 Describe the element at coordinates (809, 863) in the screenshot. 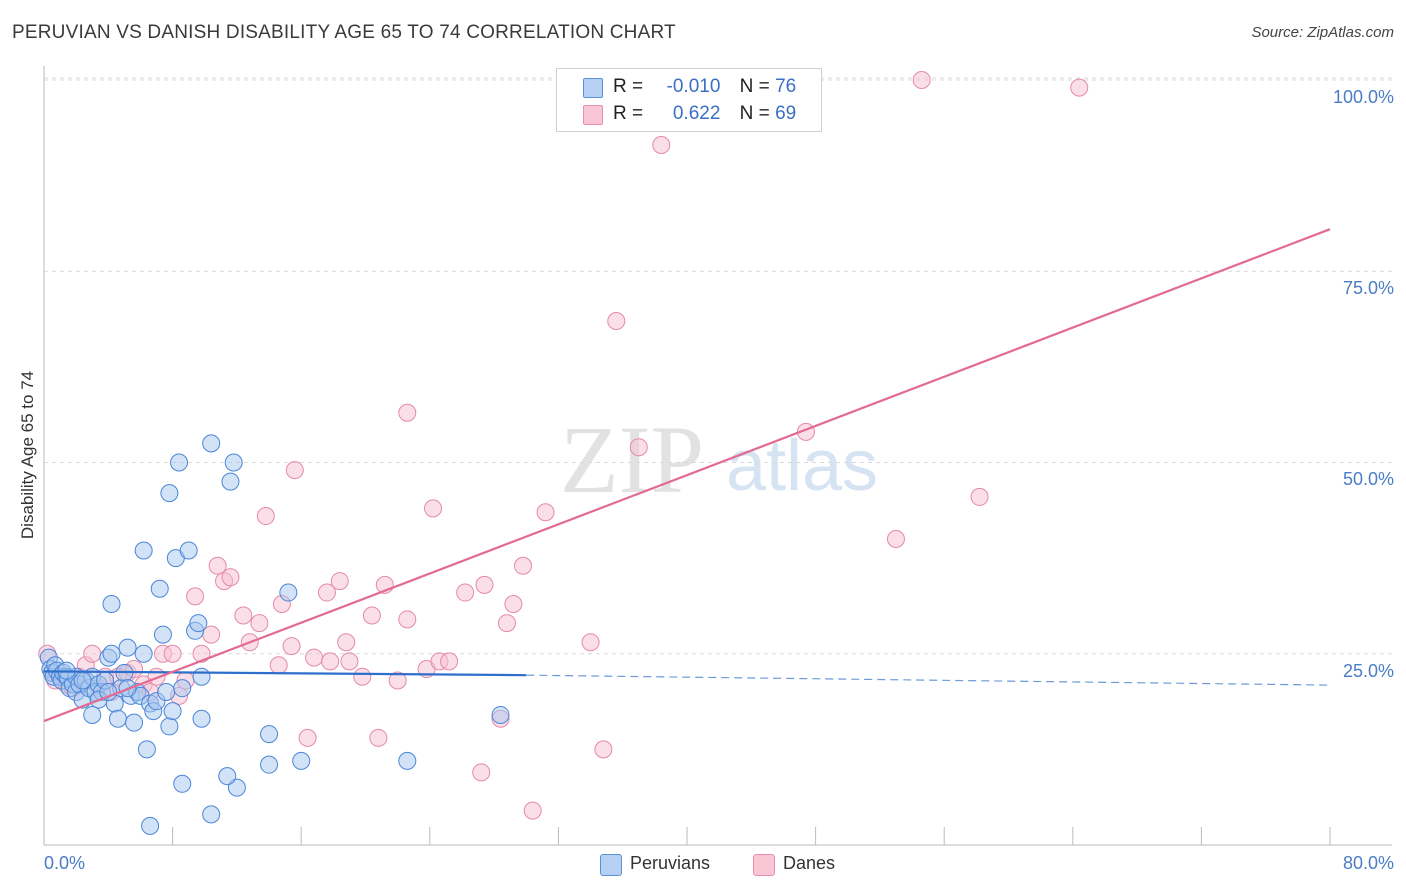

I see `danes-label: Danes` at that location.